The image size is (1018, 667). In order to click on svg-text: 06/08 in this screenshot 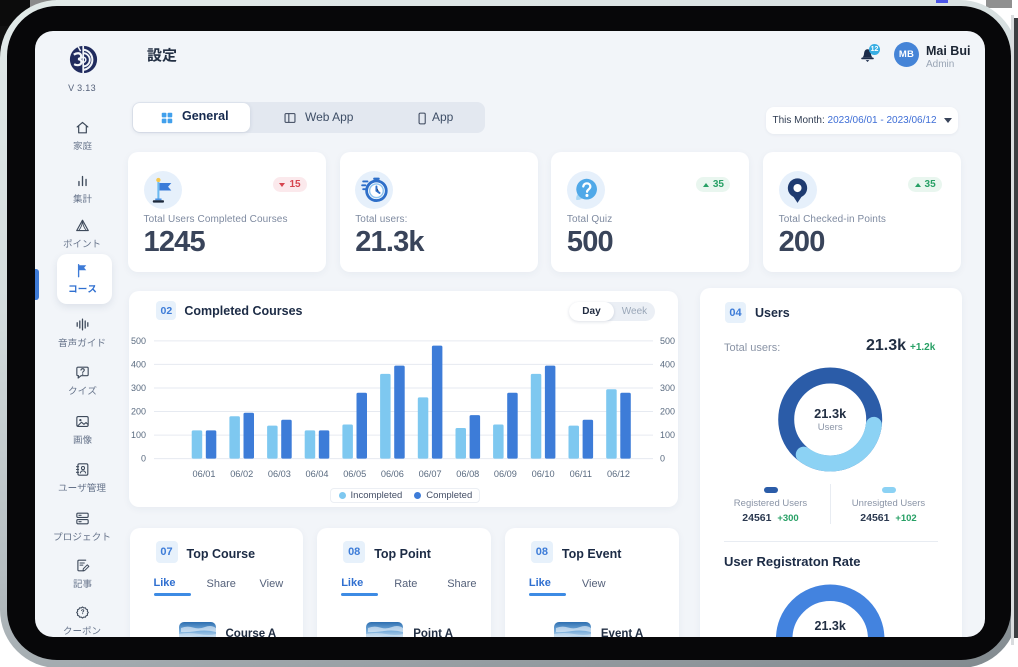, I will do `click(468, 474)`.